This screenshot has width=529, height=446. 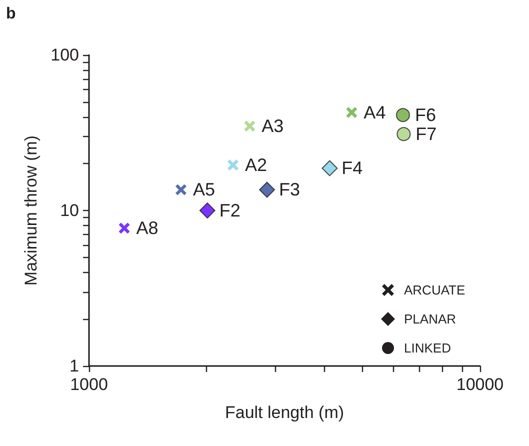 I want to click on annotation: A5, so click(x=204, y=190).